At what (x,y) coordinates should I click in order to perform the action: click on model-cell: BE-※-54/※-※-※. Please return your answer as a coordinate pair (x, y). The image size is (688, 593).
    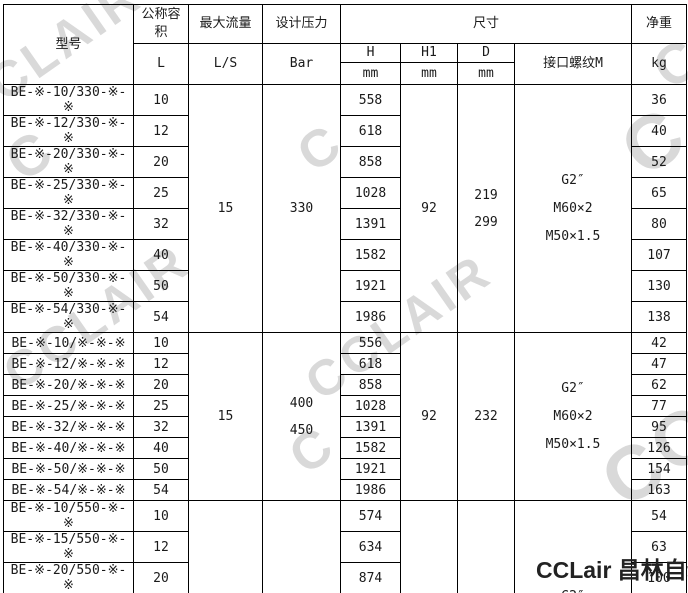
    Looking at the image, I should click on (68, 490).